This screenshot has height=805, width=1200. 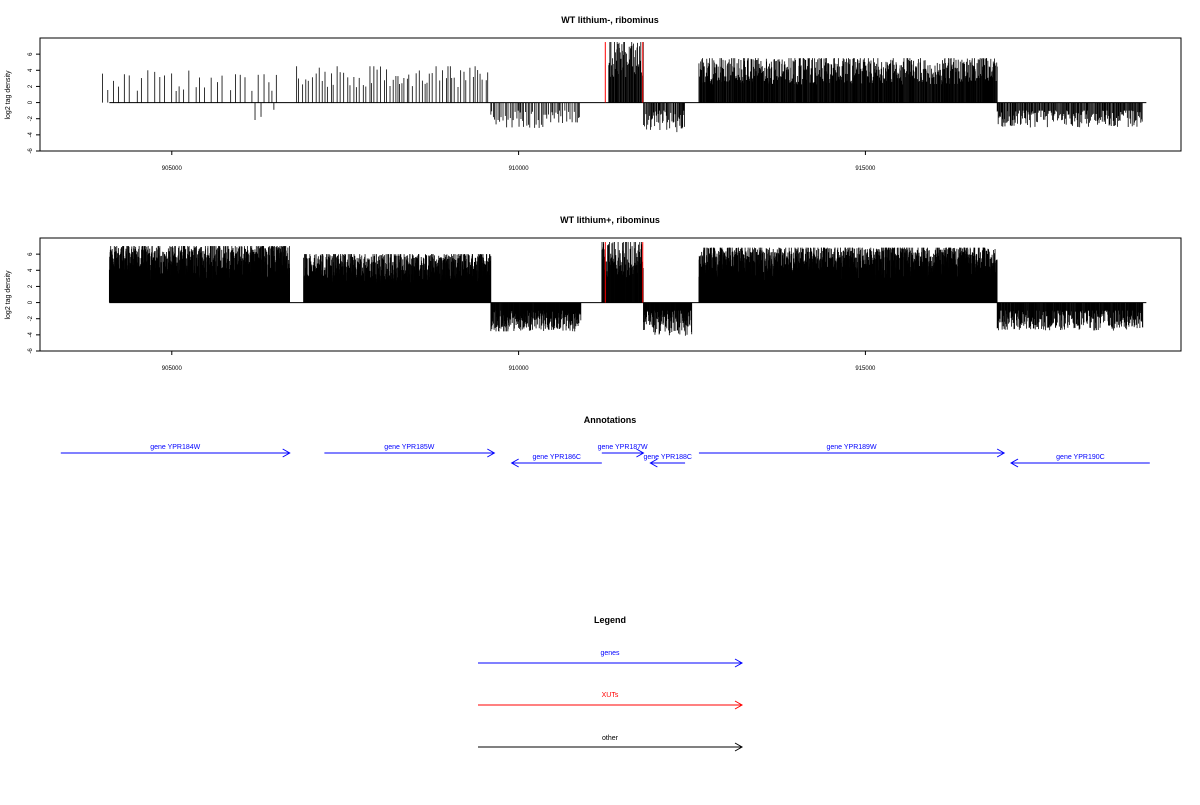 What do you see at coordinates (172, 169) in the screenshot?
I see `x-tick-label: 905000` at bounding box center [172, 169].